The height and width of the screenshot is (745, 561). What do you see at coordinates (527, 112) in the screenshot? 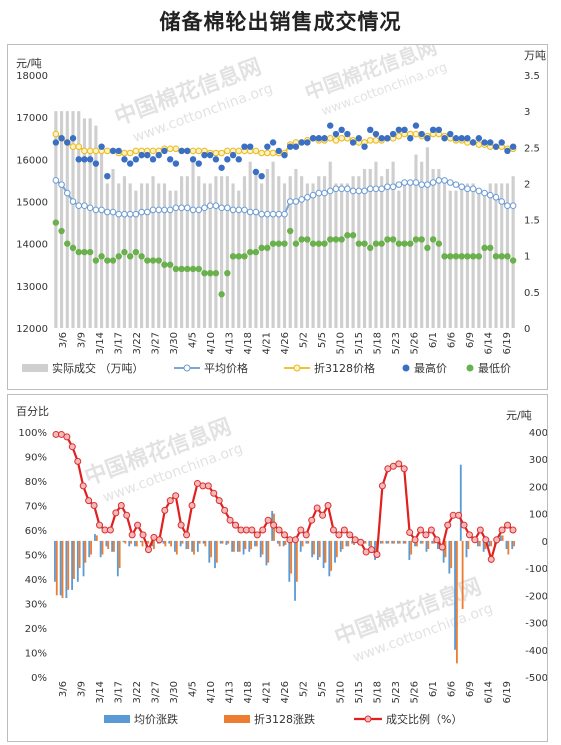
I see `right-tick-label: 3` at bounding box center [527, 112].